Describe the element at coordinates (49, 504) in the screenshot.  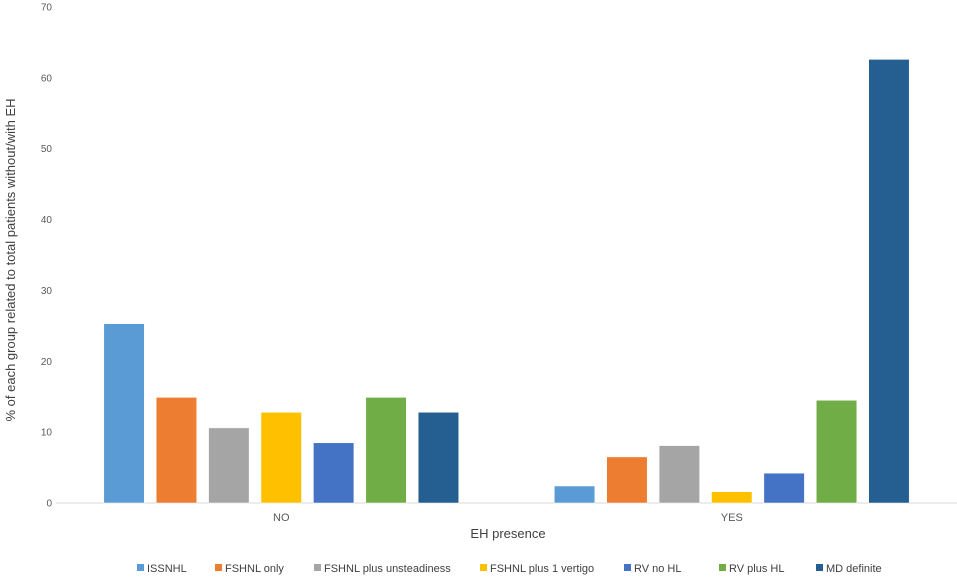
I see `y-tick-label: 0` at that location.